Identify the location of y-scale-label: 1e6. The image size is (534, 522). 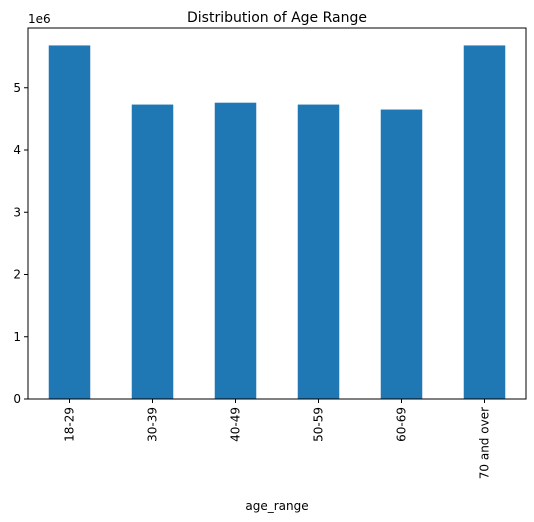
(39, 19).